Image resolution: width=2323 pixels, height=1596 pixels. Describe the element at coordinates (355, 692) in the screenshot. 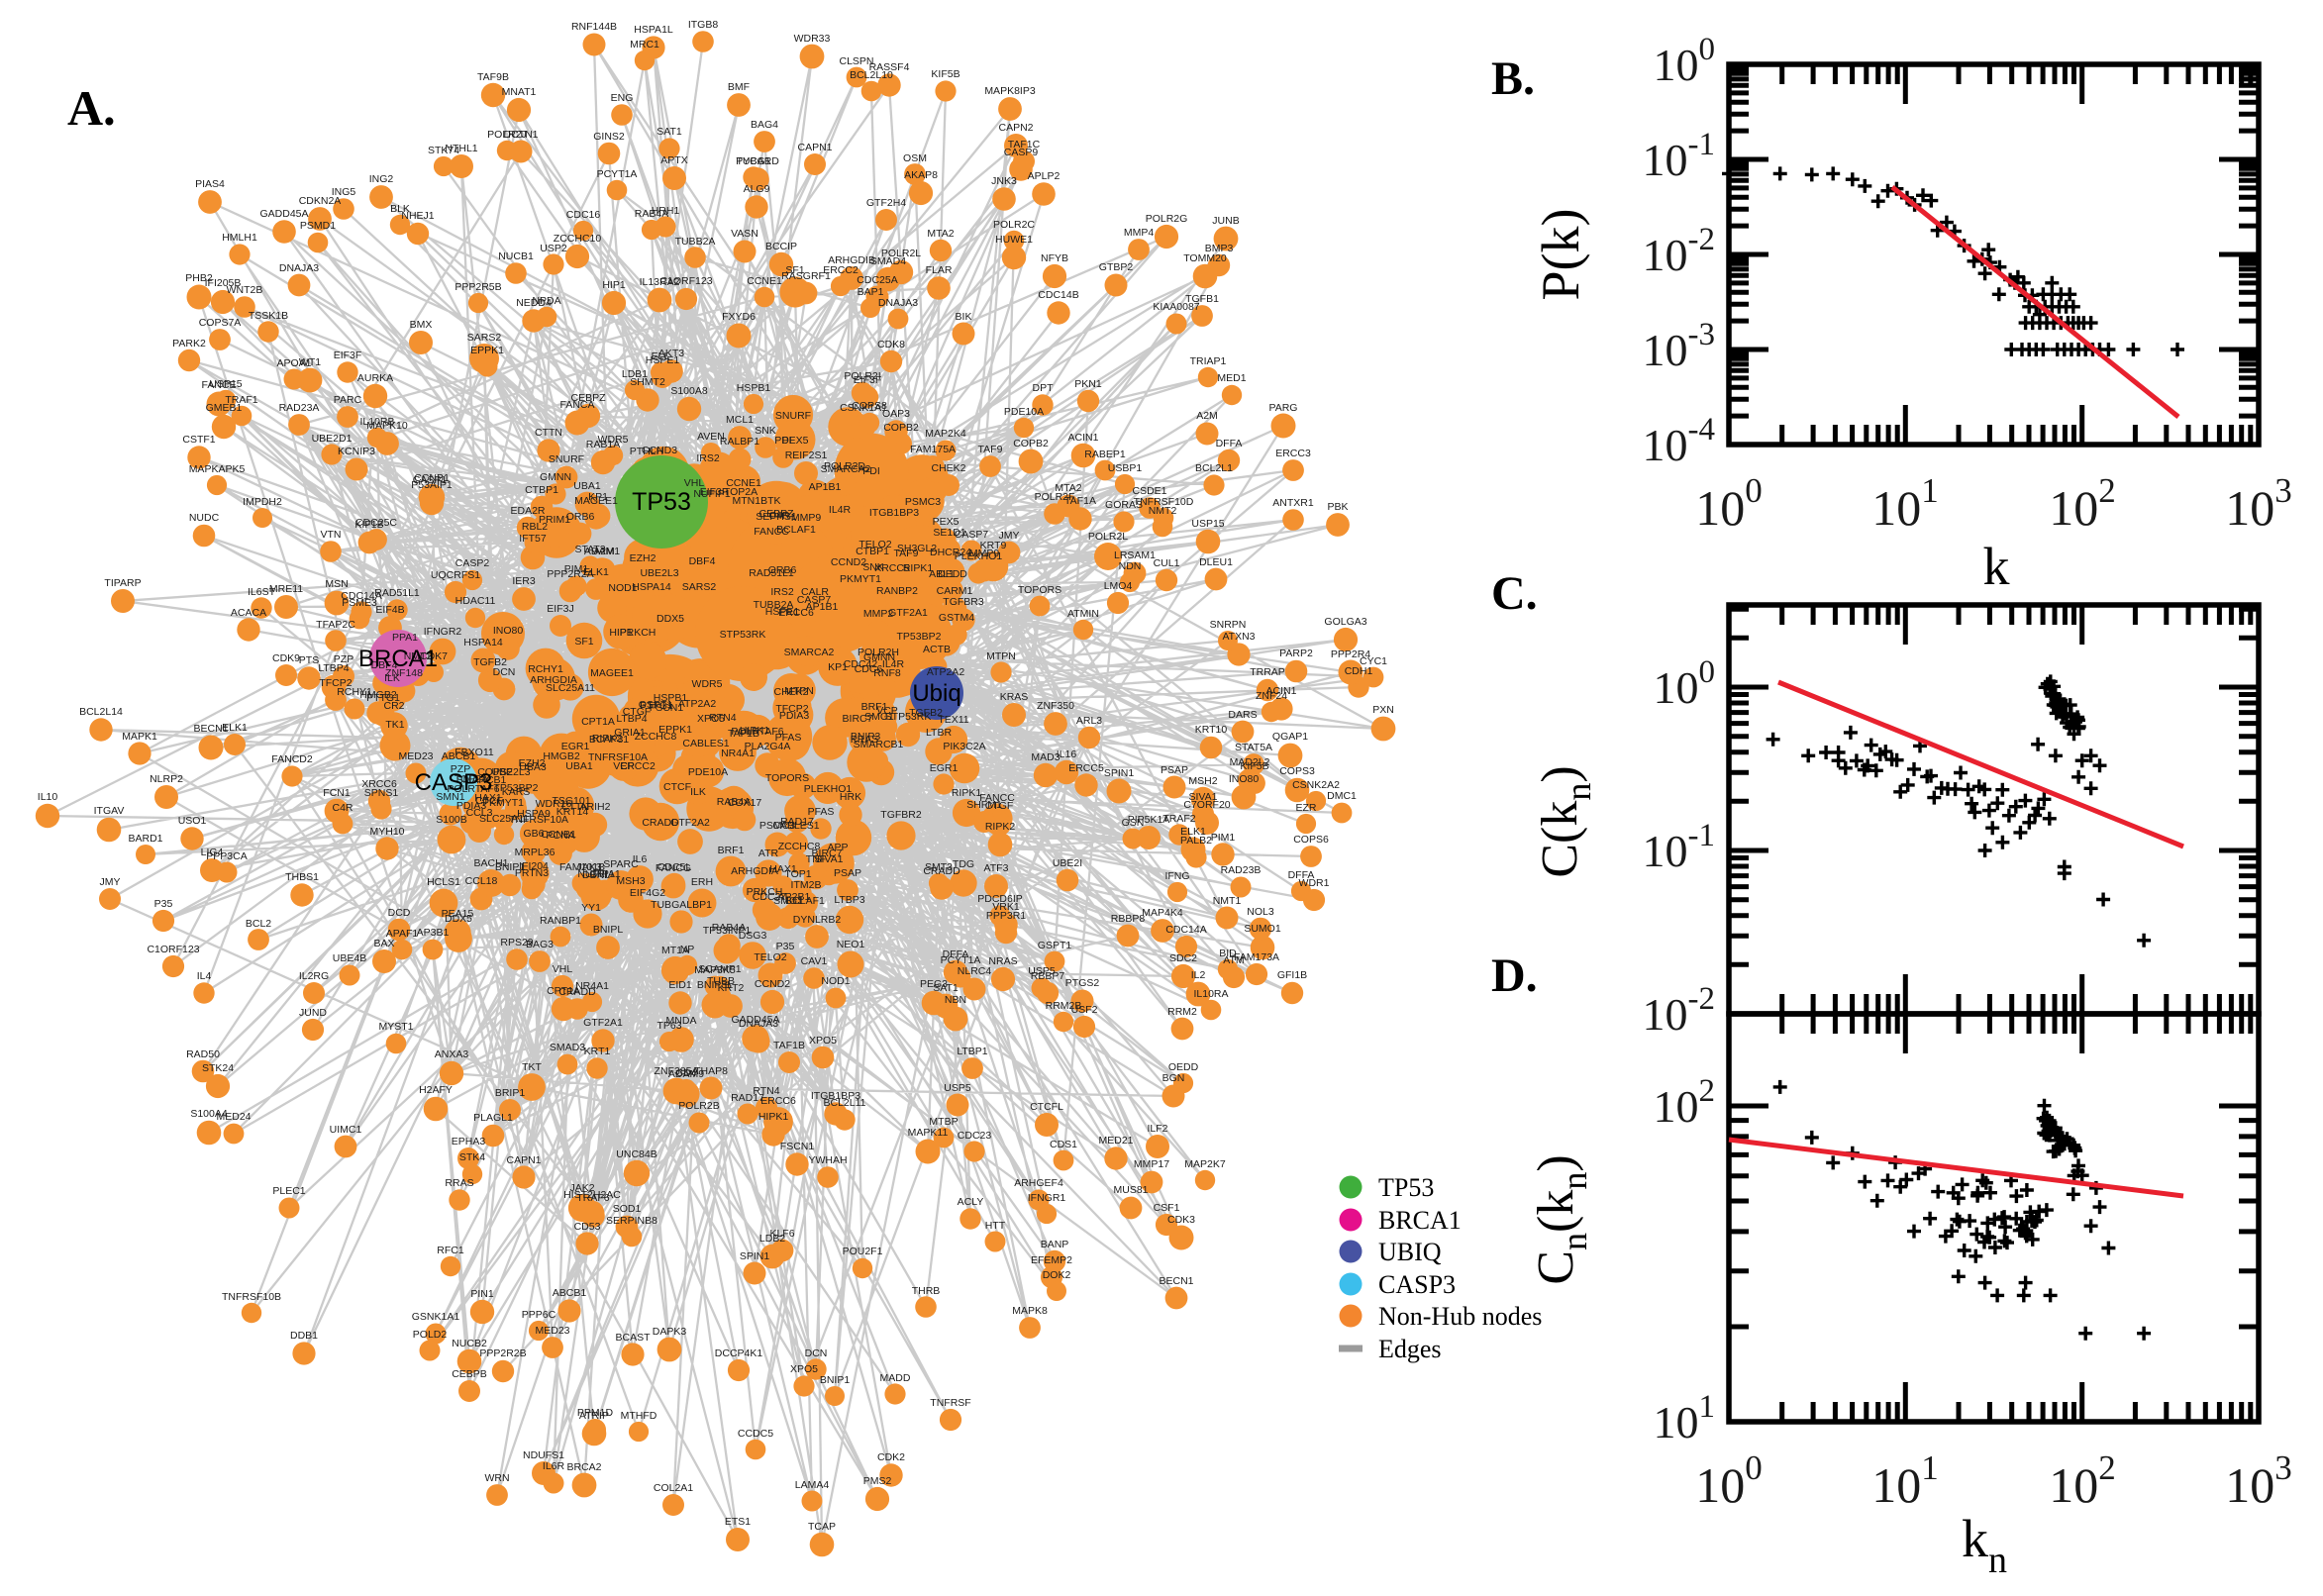

I see `svg-text: RCHY1` at that location.